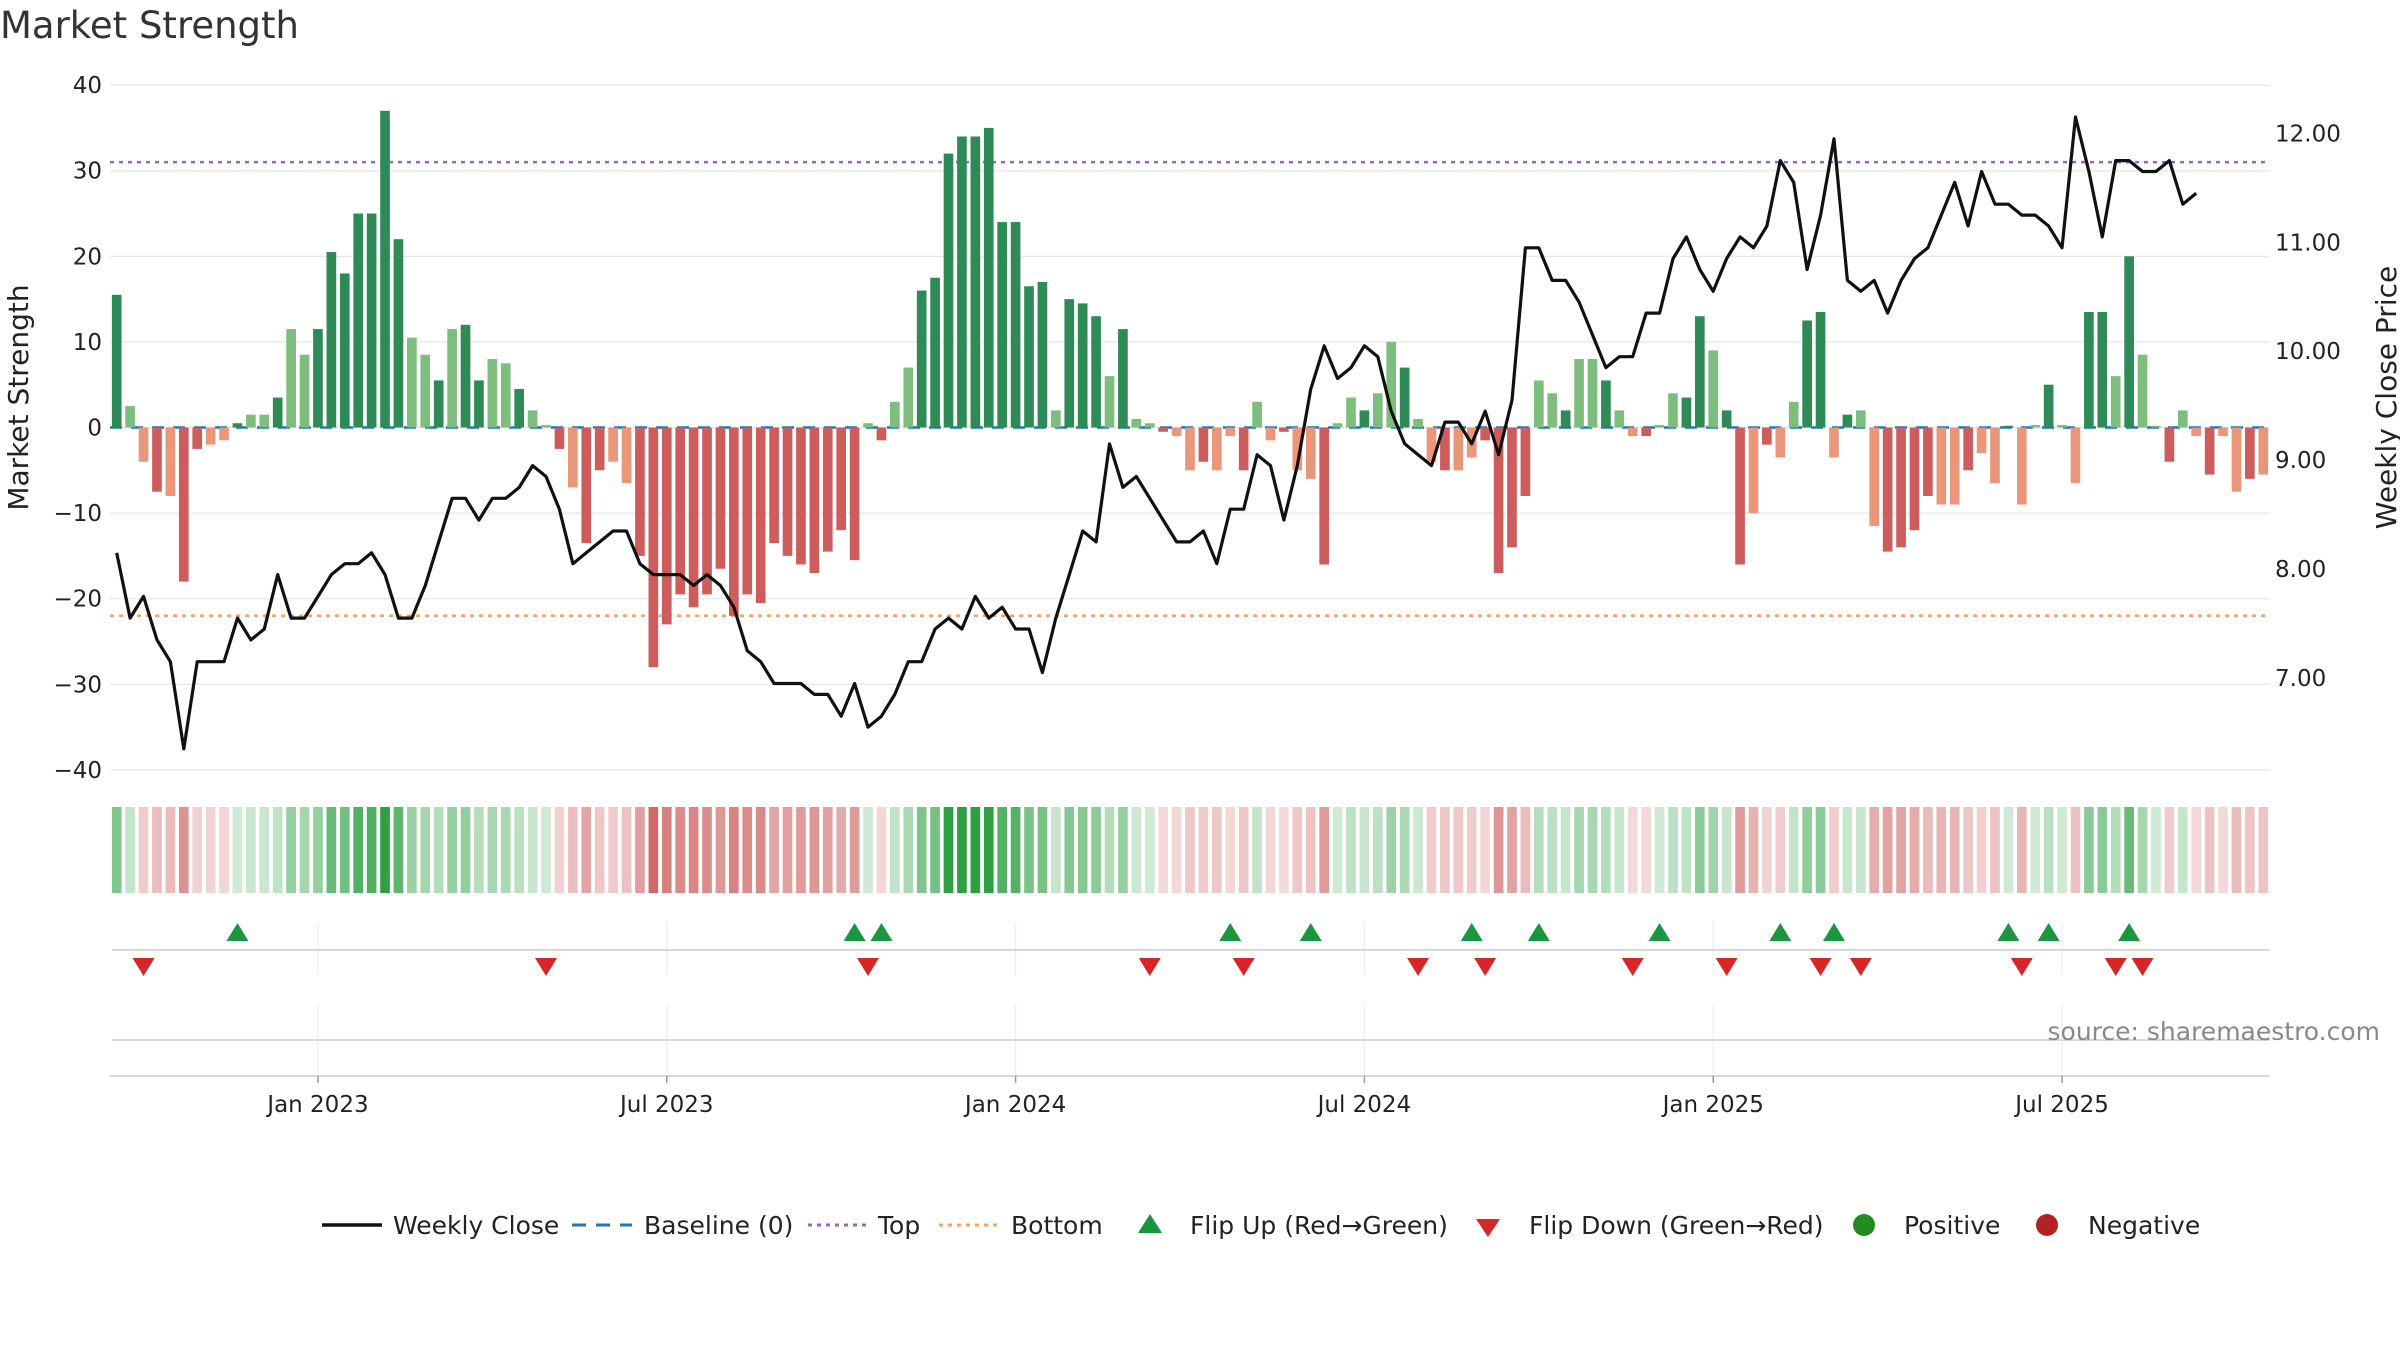 Image resolution: width=2400 pixels, height=1350 pixels. Describe the element at coordinates (1676, 1225) in the screenshot. I see `legend-label: Flip Down (Green→Red)` at that location.